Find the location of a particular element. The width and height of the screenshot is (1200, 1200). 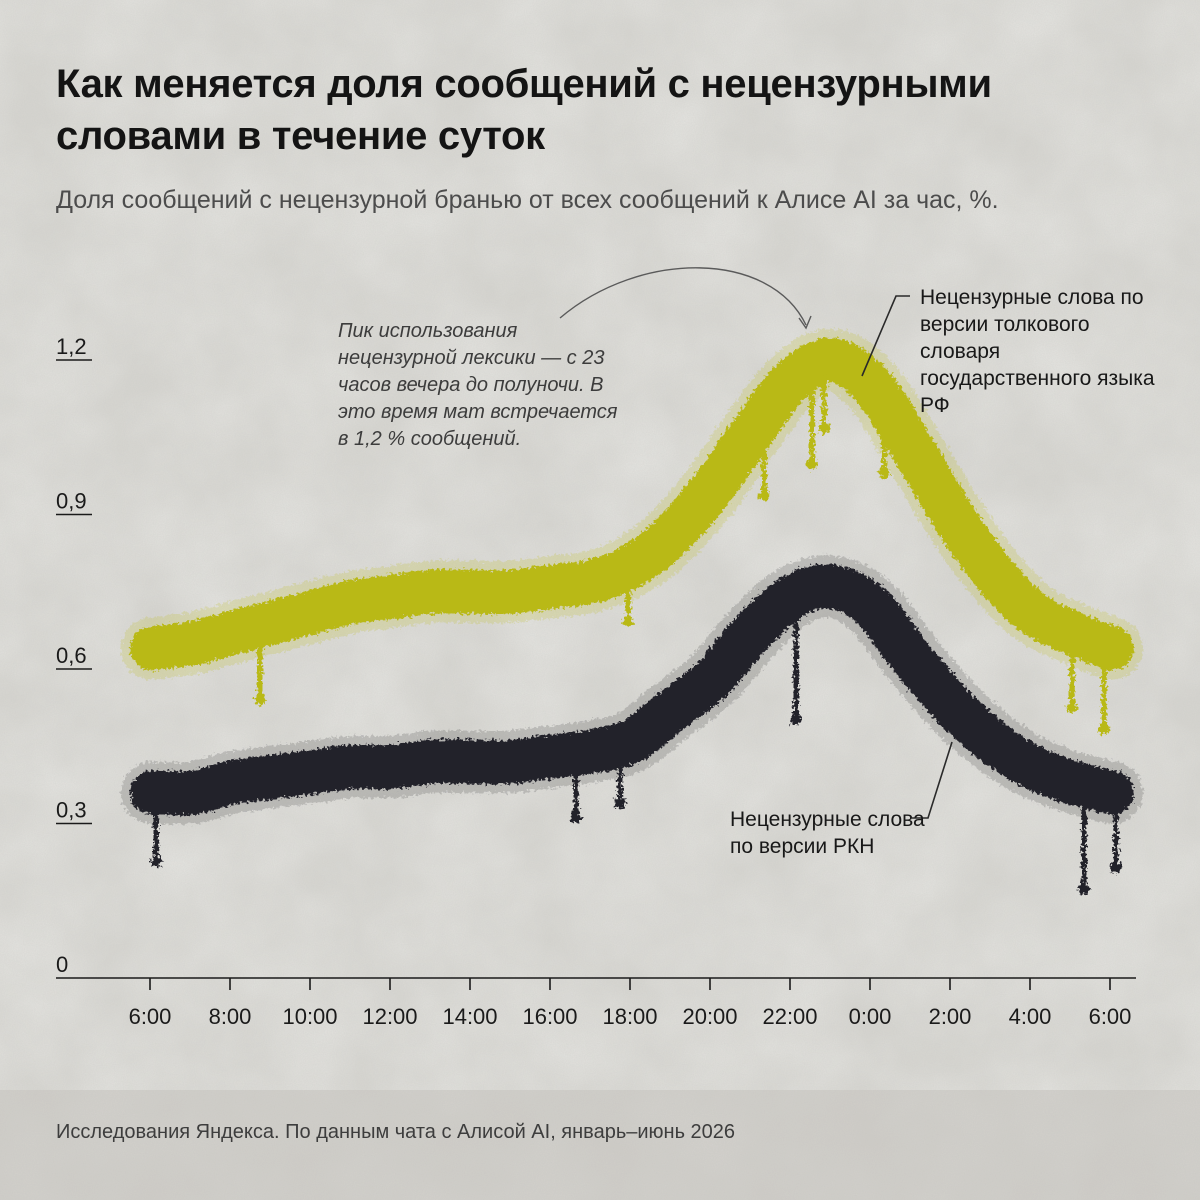

x-tick-label: 14:00 is located at coordinates (469, 1016).